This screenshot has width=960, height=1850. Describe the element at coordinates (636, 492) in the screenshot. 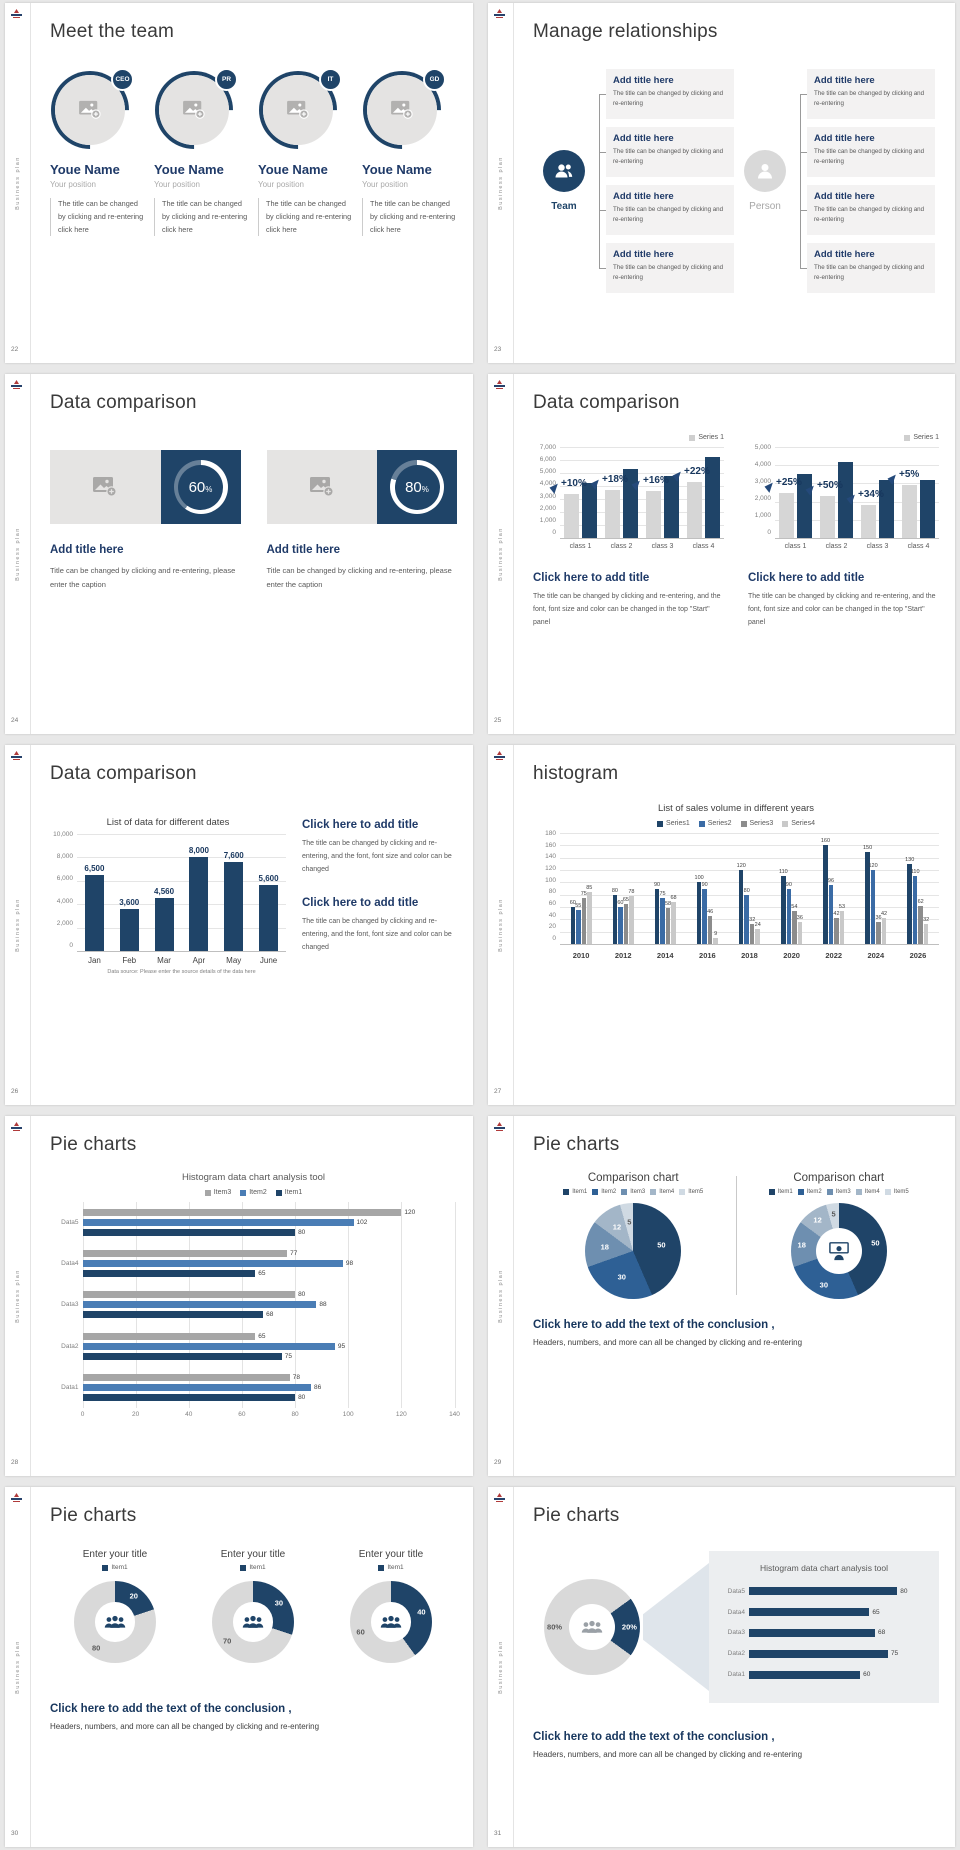

I see `bar-groups: +10% +18% +16% +22%` at that location.